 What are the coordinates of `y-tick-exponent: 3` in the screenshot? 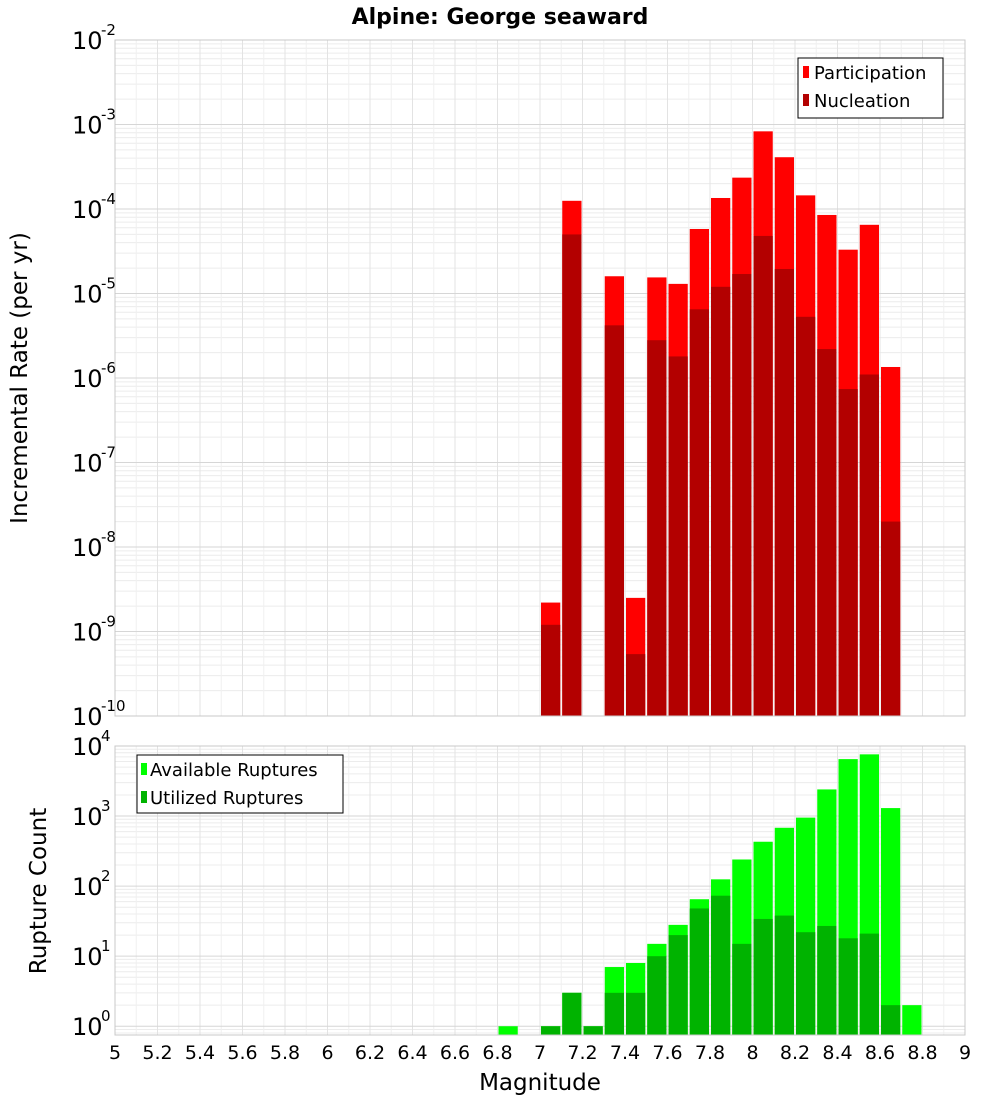 It's located at (106, 806).